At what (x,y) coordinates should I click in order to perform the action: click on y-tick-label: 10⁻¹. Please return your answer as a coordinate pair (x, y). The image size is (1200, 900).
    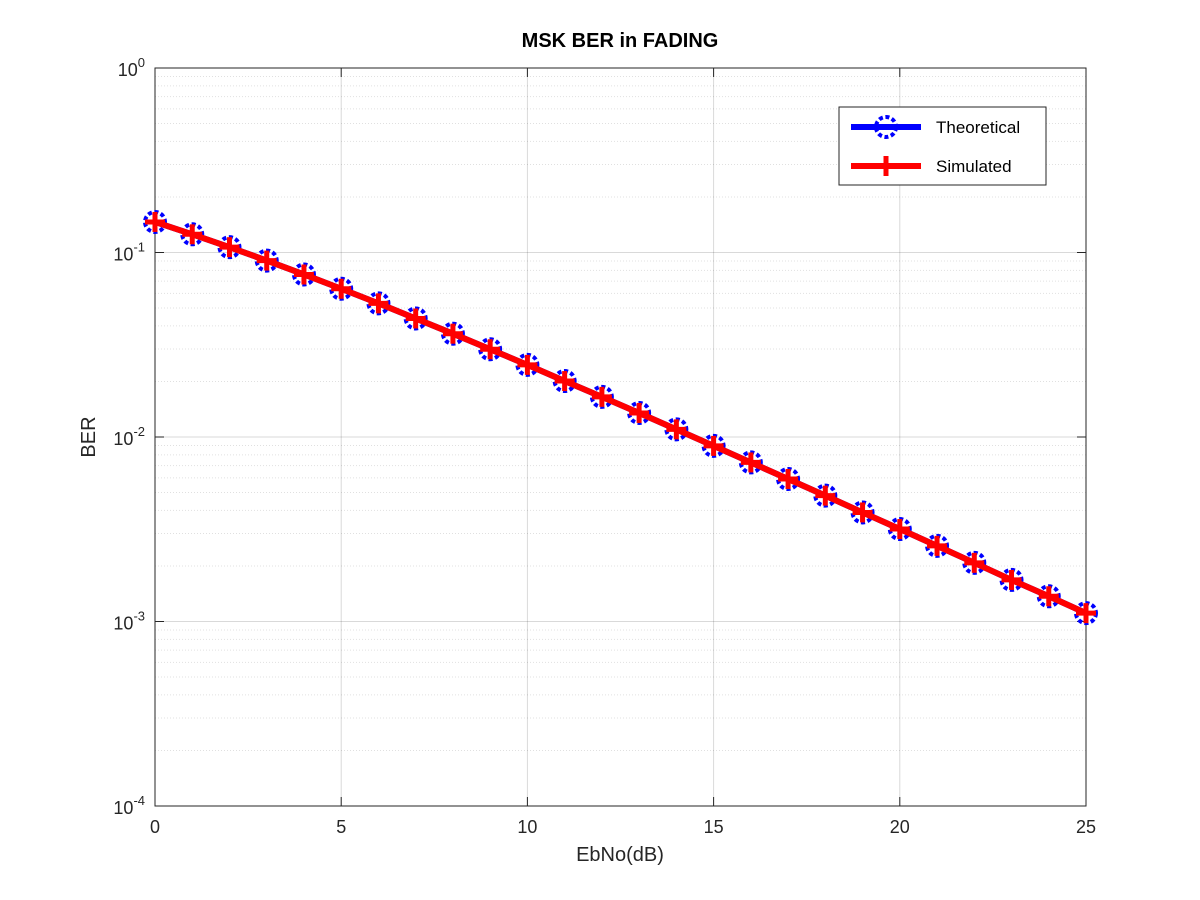
    Looking at the image, I should click on (129, 252).